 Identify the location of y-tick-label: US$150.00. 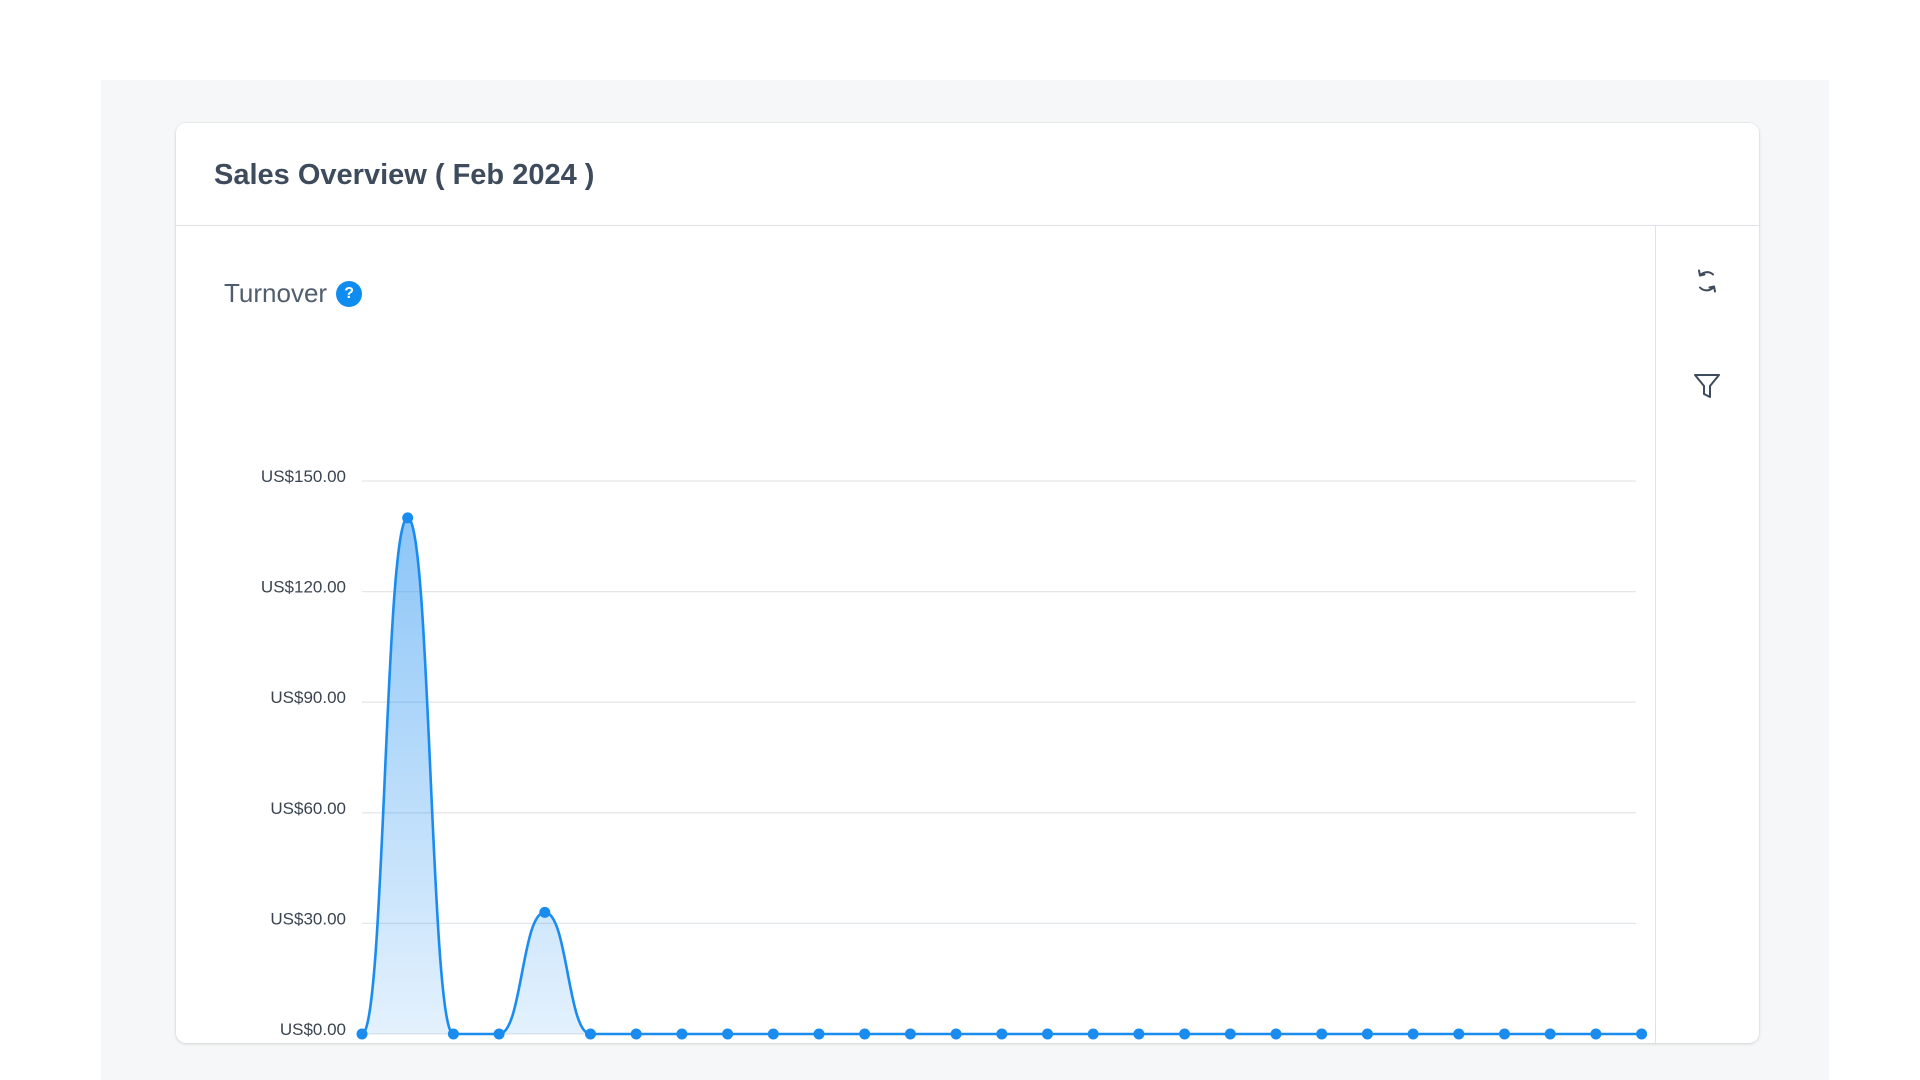
(303, 476).